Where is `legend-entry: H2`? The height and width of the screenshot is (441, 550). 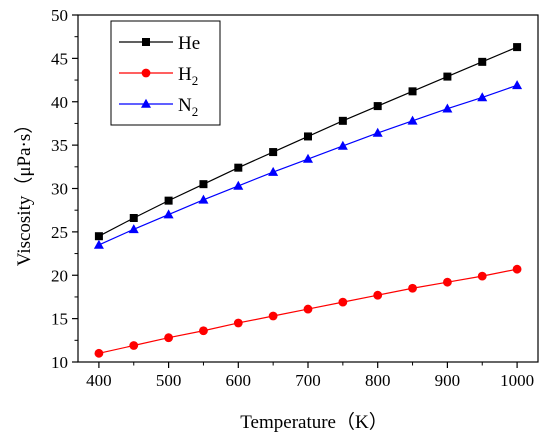
legend-entry: H2 is located at coordinates (158, 76).